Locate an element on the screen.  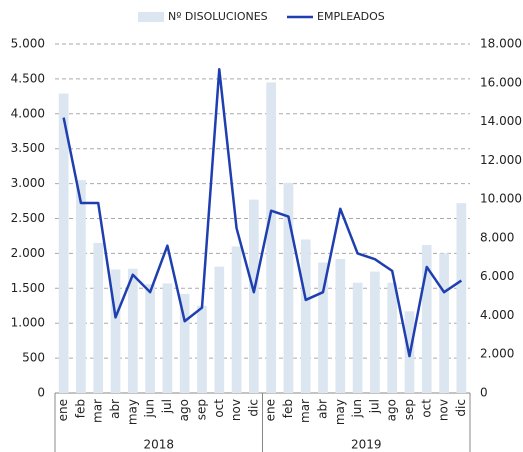
y2-tick-label: 10.000 is located at coordinates (501, 199).